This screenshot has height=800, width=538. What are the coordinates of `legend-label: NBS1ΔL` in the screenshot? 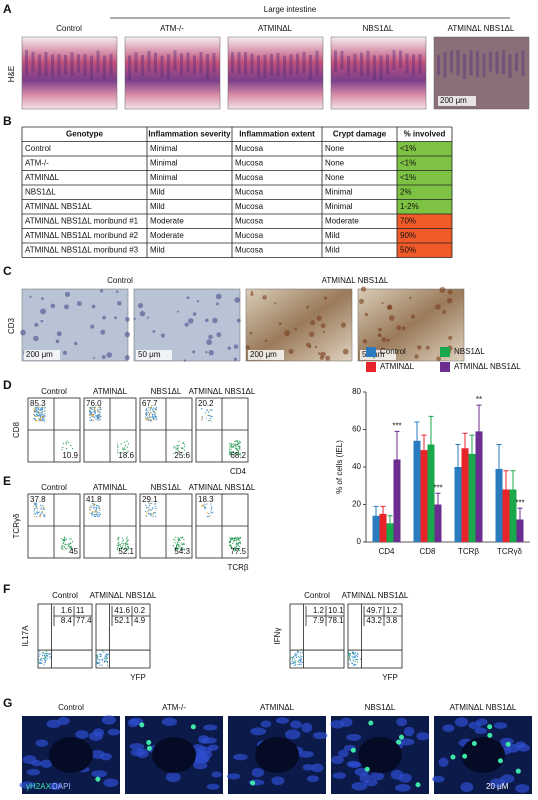 It's located at (469, 351).